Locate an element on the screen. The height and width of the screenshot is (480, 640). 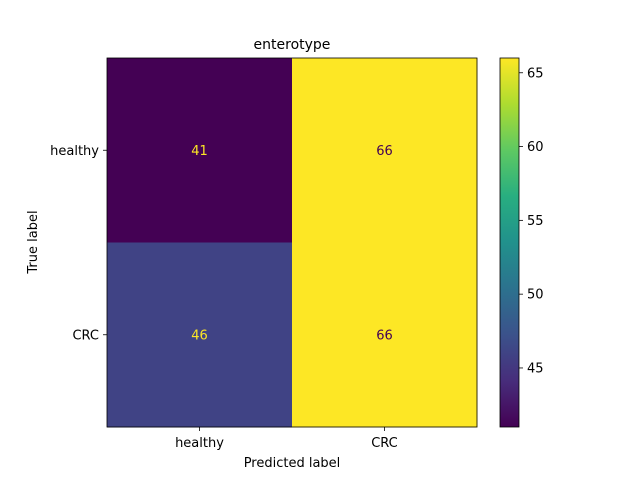
cell-value-label: 41 is located at coordinates (199, 151).